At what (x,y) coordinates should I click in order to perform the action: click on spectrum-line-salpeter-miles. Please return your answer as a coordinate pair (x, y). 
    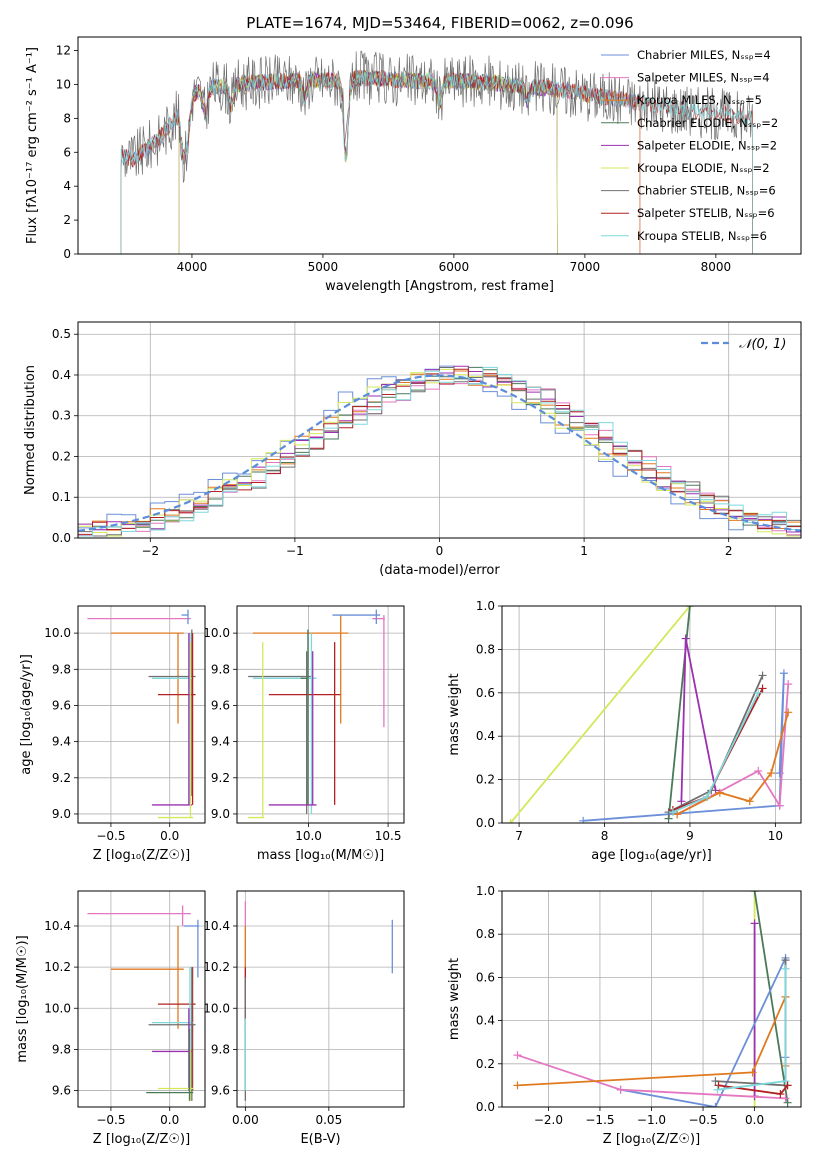
    Looking at the image, I should click on (380, 161).